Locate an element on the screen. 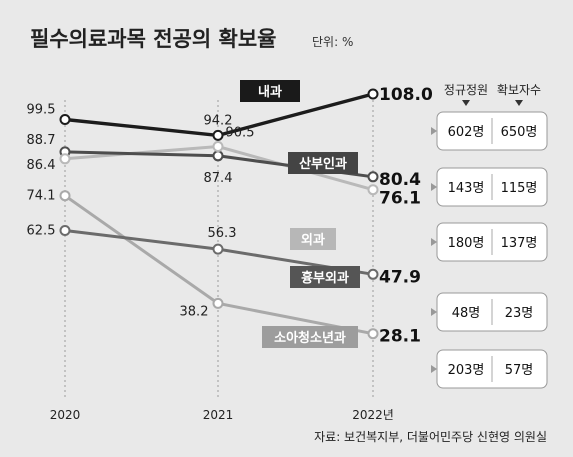  series-label: 산부인과 is located at coordinates (323, 164).